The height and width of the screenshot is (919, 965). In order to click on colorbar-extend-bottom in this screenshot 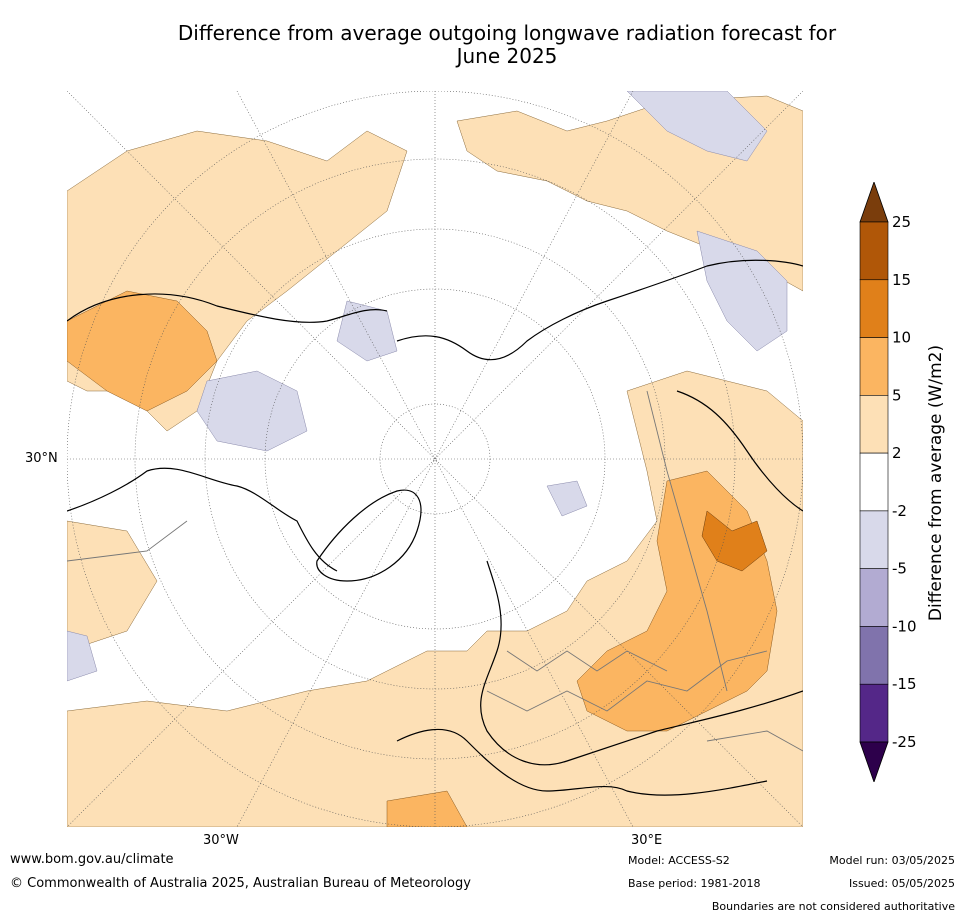, I will do `click(874, 761)`.